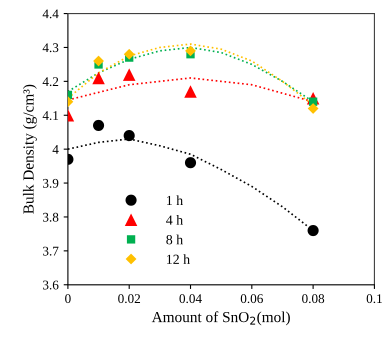  I want to click on legend-label: 8 h, so click(174, 239).